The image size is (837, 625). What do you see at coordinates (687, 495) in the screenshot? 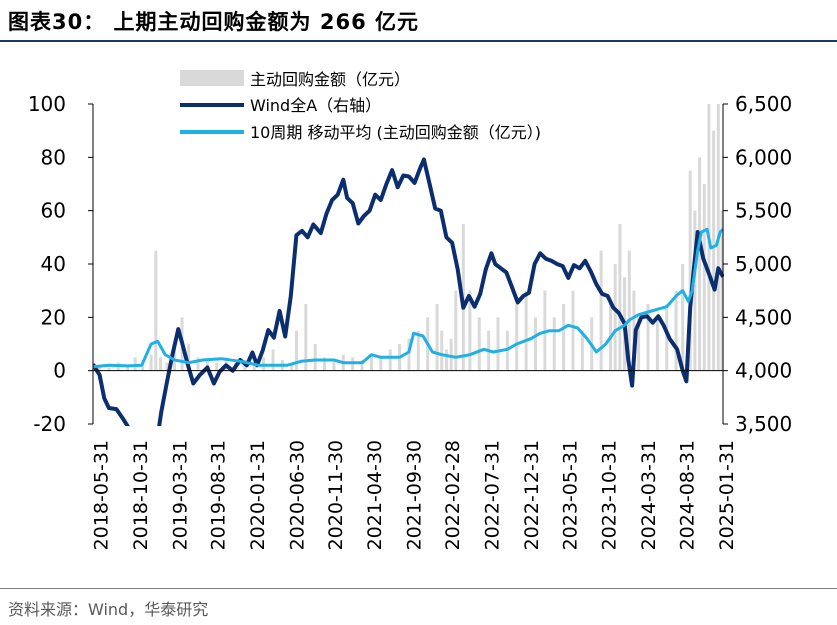
I see `x-tick-label-15: 2024-08-31` at bounding box center [687, 495].